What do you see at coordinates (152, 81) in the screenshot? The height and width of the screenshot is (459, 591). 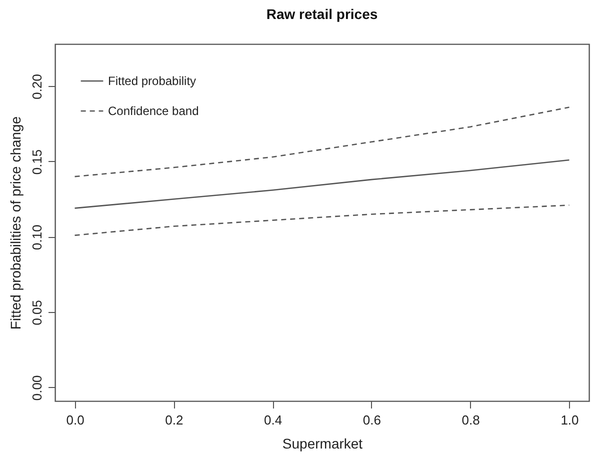 I see `legend-label: Fitted probability` at bounding box center [152, 81].